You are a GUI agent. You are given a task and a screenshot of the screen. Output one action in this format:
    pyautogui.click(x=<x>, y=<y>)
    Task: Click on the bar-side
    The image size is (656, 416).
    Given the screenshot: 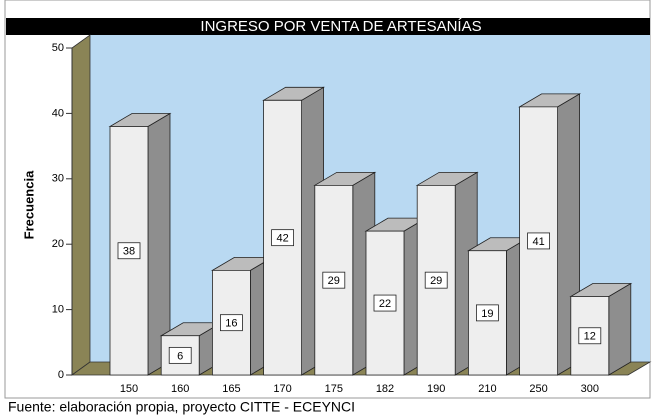 What is the action you would take?
    pyautogui.click(x=620, y=329)
    